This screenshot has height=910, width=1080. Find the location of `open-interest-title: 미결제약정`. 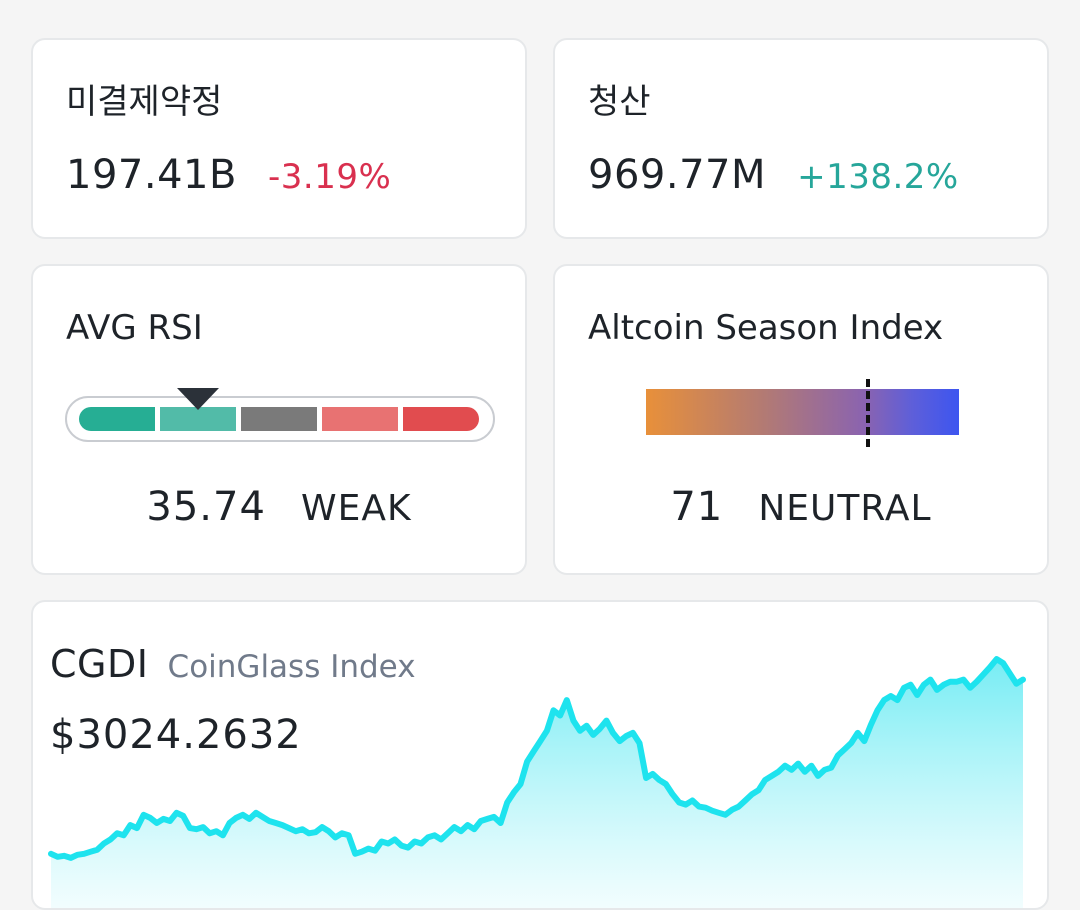

open-interest-title: 미결제약정 is located at coordinates (144, 102).